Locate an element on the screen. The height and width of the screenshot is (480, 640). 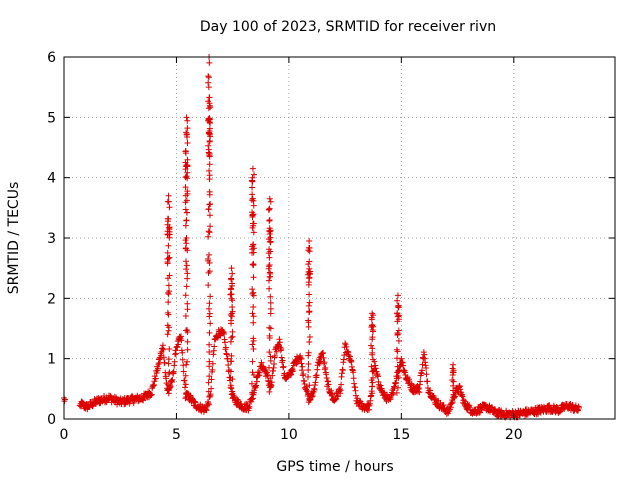
y-tick-label: 1 is located at coordinates (51, 360).